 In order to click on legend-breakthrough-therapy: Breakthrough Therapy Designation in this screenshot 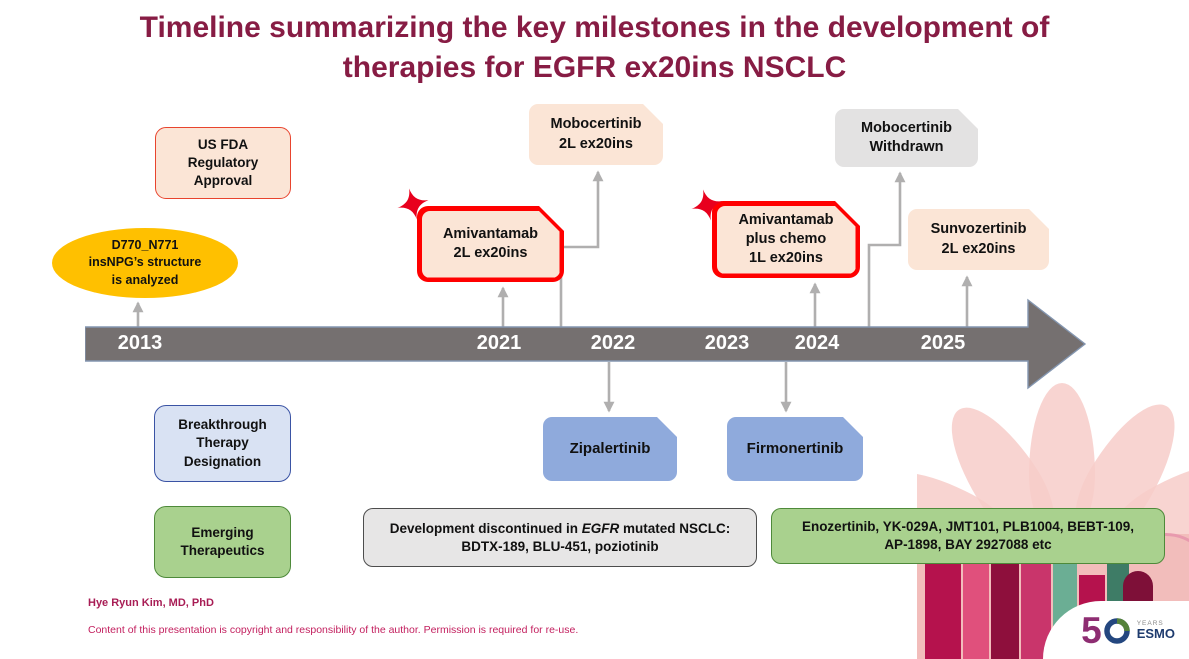, I will do `click(222, 443)`.